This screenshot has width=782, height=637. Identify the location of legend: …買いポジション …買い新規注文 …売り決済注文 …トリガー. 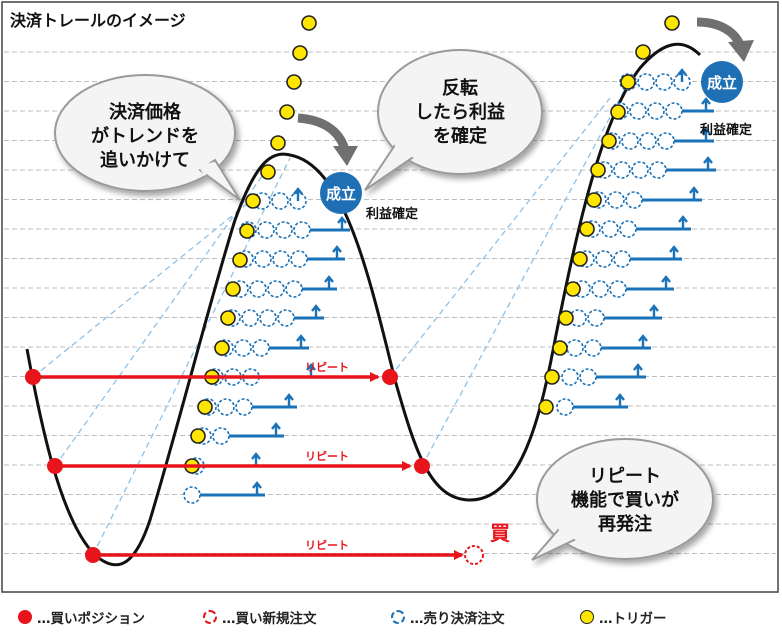
(391, 617).